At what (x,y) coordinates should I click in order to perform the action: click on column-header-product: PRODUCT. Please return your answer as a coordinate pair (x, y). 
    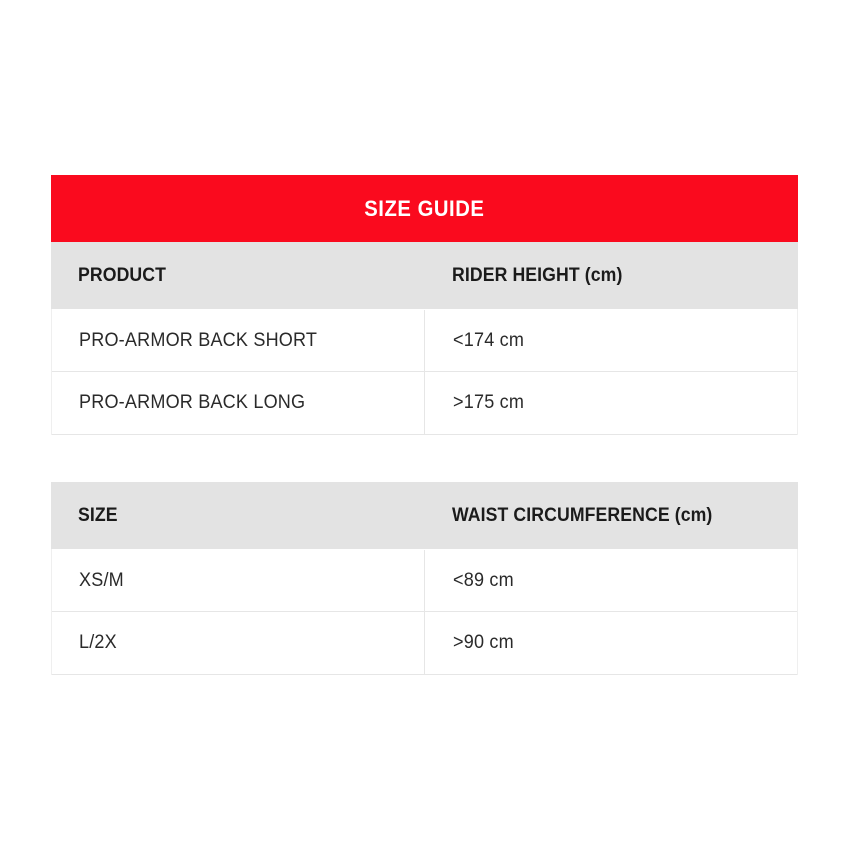
    Looking at the image, I should click on (237, 275).